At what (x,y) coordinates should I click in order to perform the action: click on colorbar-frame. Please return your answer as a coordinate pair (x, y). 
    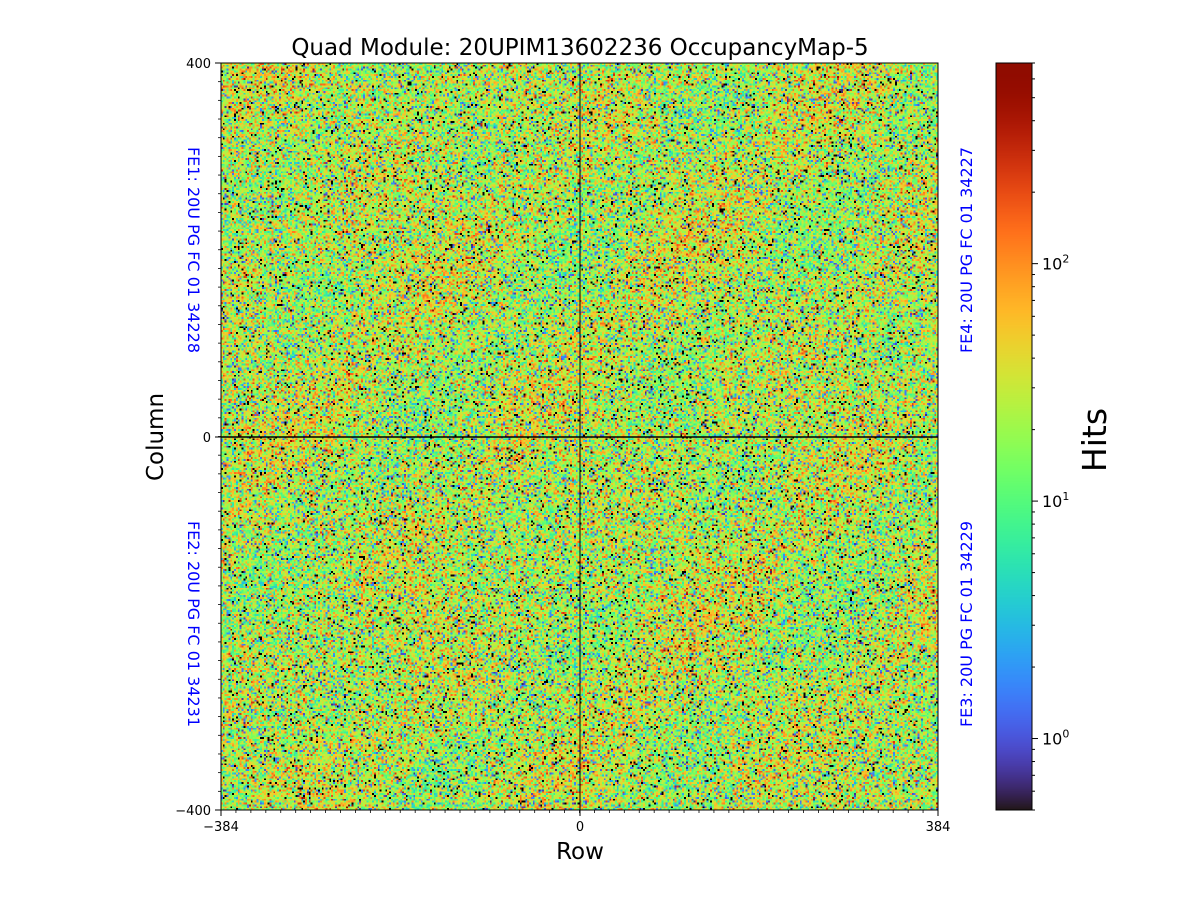
    Looking at the image, I should click on (1014, 436).